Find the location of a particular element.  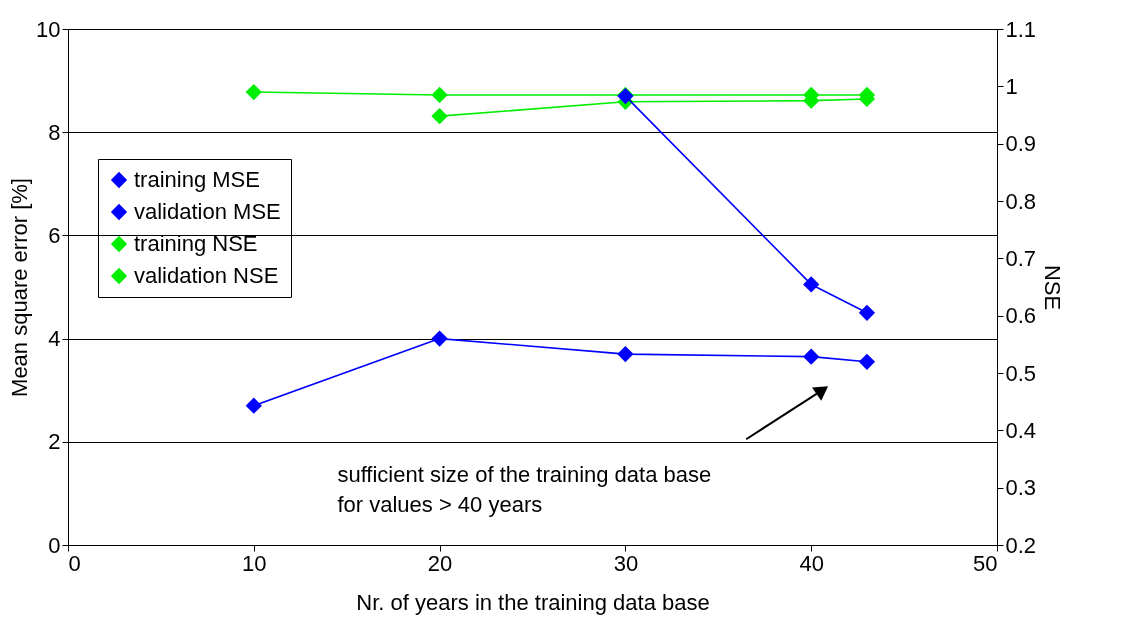

y2-tick-label: 0.4 is located at coordinates (1021, 430).